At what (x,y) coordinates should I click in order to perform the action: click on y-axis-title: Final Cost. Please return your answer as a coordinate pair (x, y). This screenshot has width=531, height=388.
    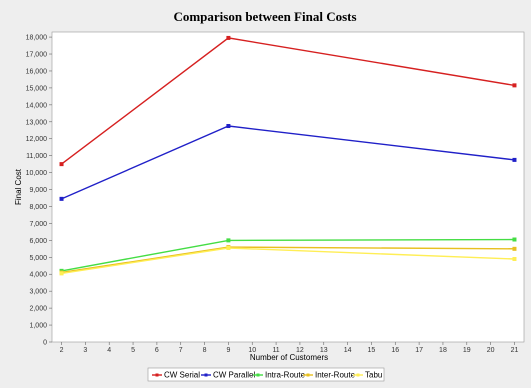
    Looking at the image, I should click on (18, 186).